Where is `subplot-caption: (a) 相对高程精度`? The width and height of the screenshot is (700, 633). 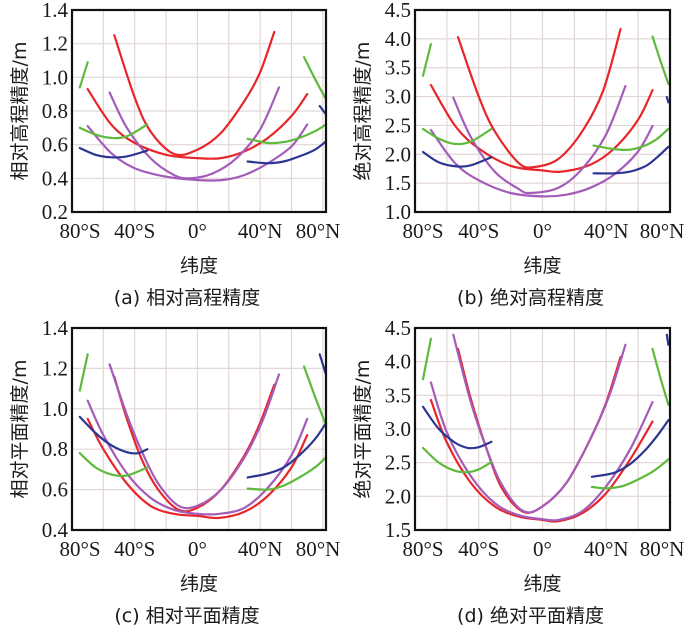
subplot-caption: (a) 相对高程精度 is located at coordinates (187, 298).